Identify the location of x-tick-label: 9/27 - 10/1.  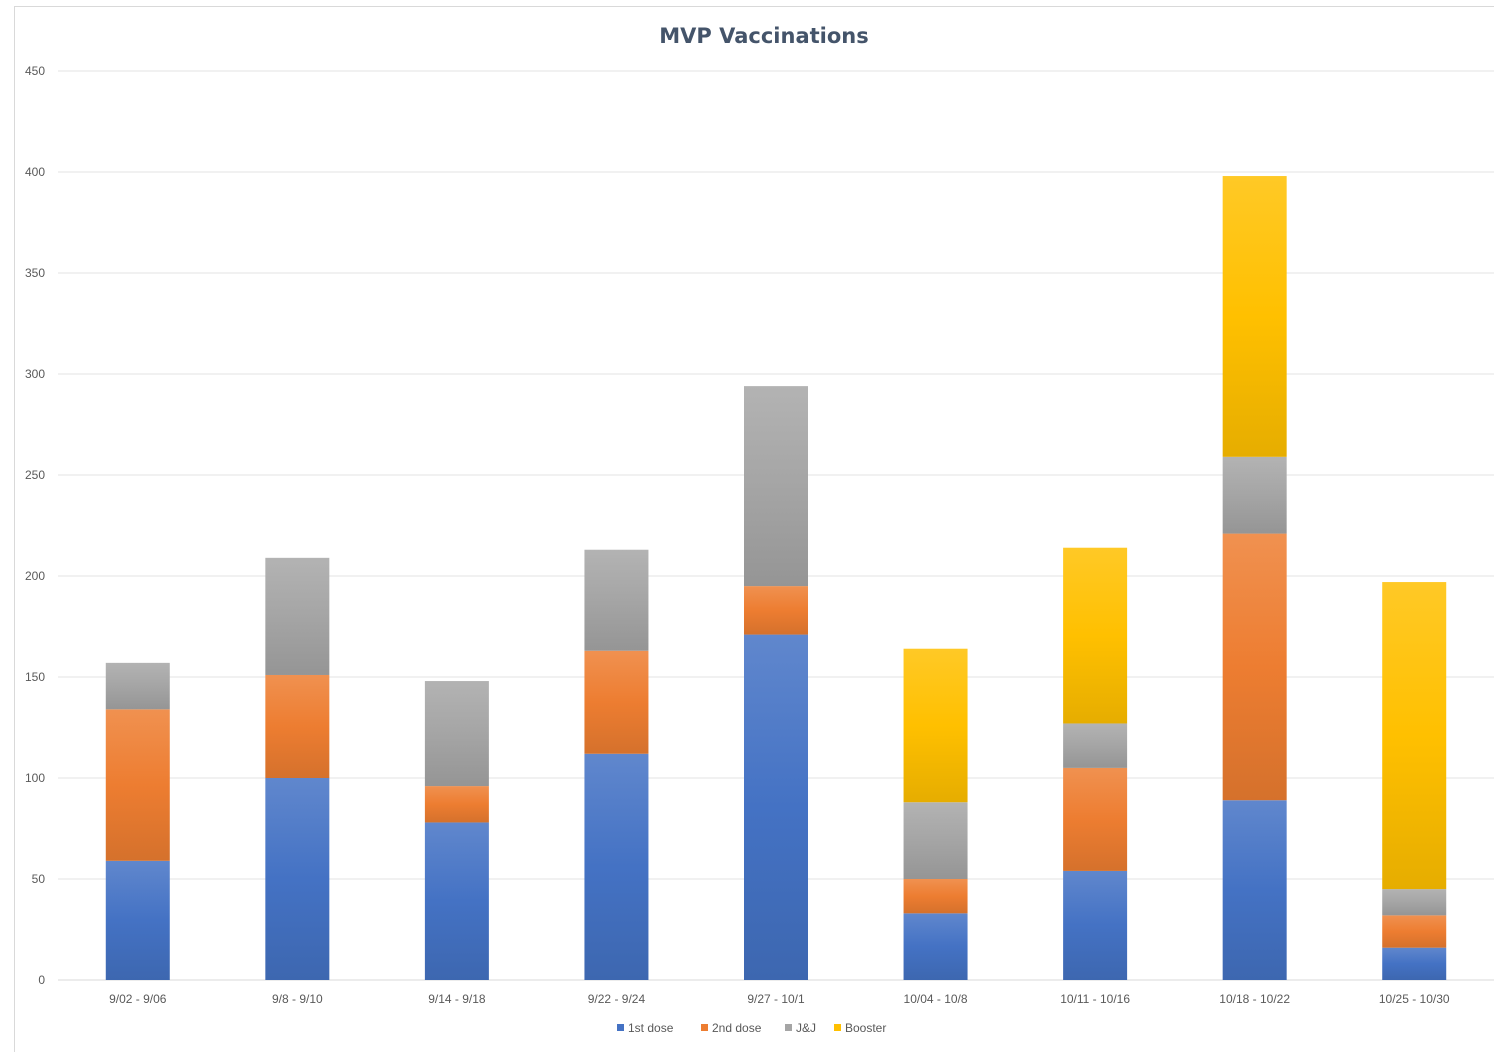
(776, 999).